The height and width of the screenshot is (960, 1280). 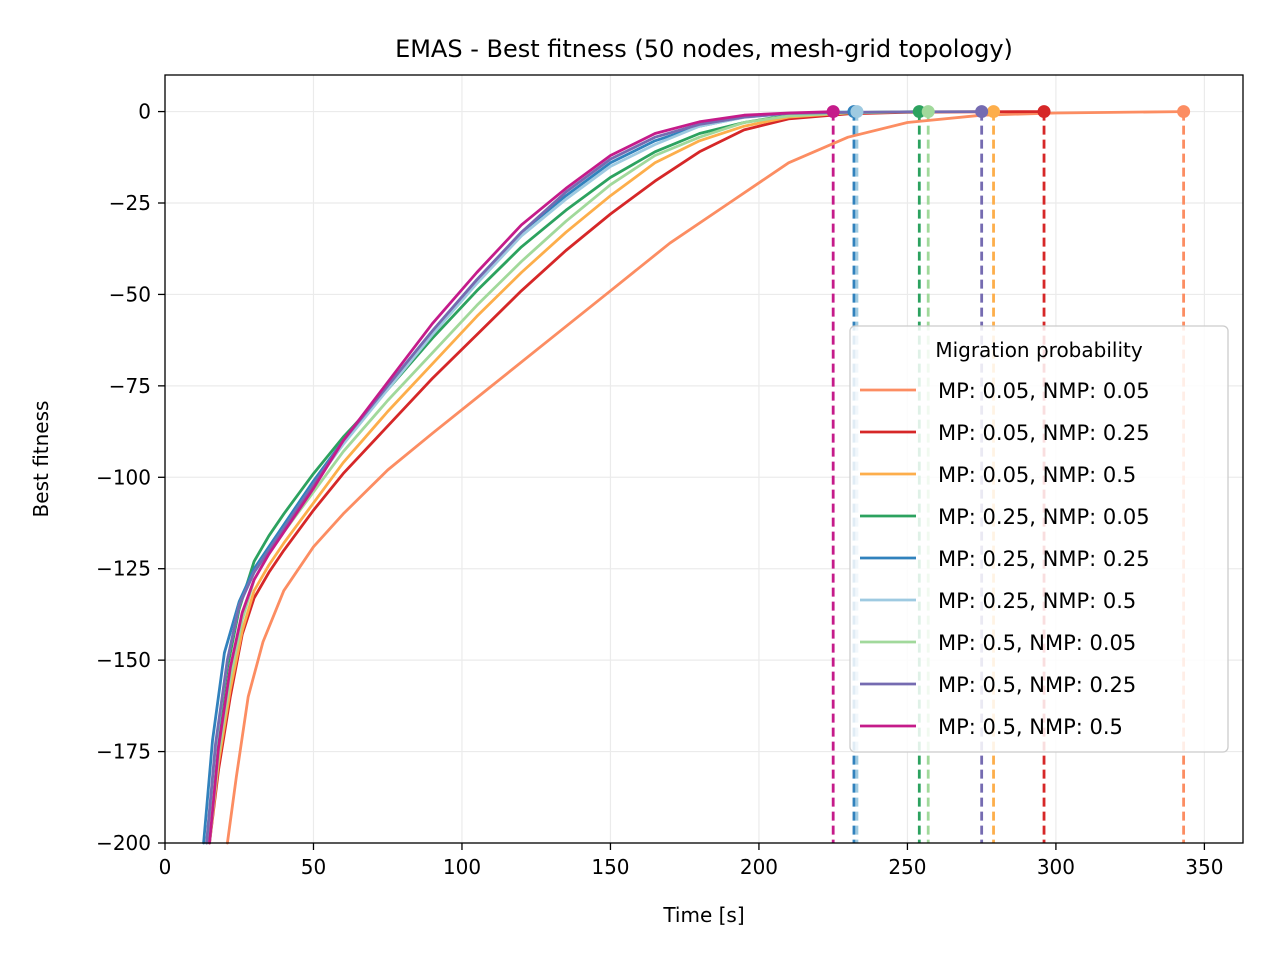 What do you see at coordinates (1056, 867) in the screenshot?
I see `x-tick-label: 300` at bounding box center [1056, 867].